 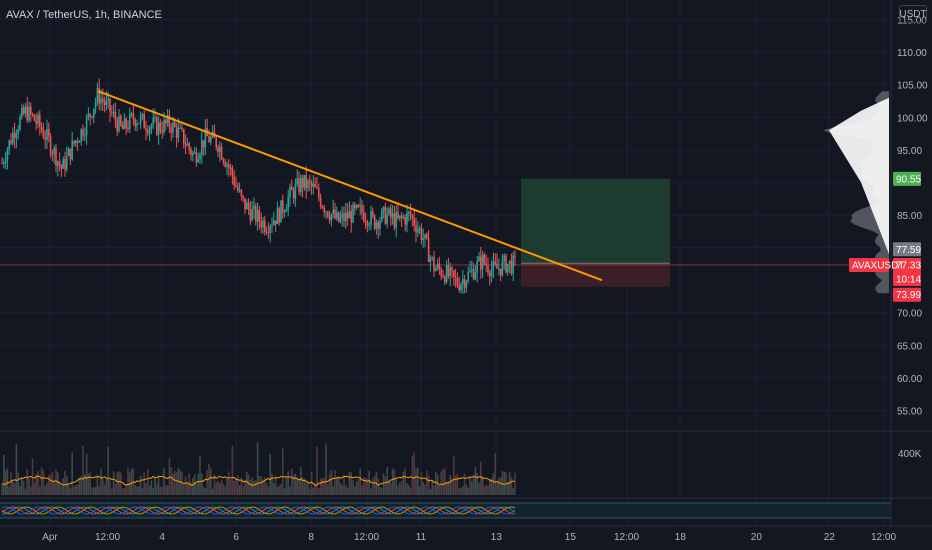 I want to click on currency-button: USDT, so click(x=913, y=14).